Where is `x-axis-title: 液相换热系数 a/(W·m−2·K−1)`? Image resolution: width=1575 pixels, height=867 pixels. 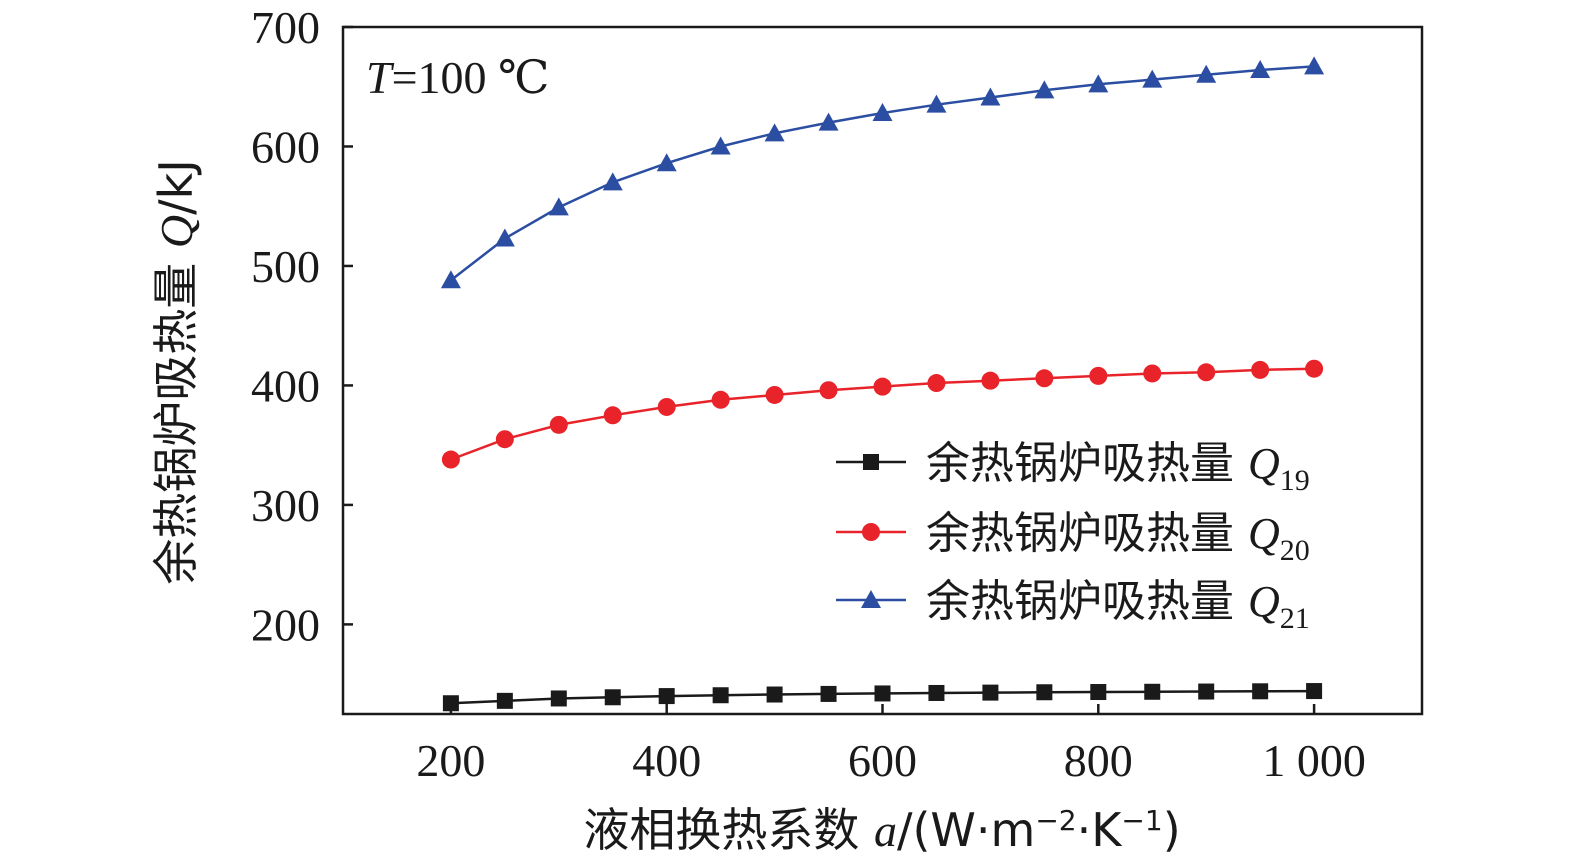
x-axis-title: 液相换热系数 a/(W·m−2·K−1) is located at coordinates (881, 830).